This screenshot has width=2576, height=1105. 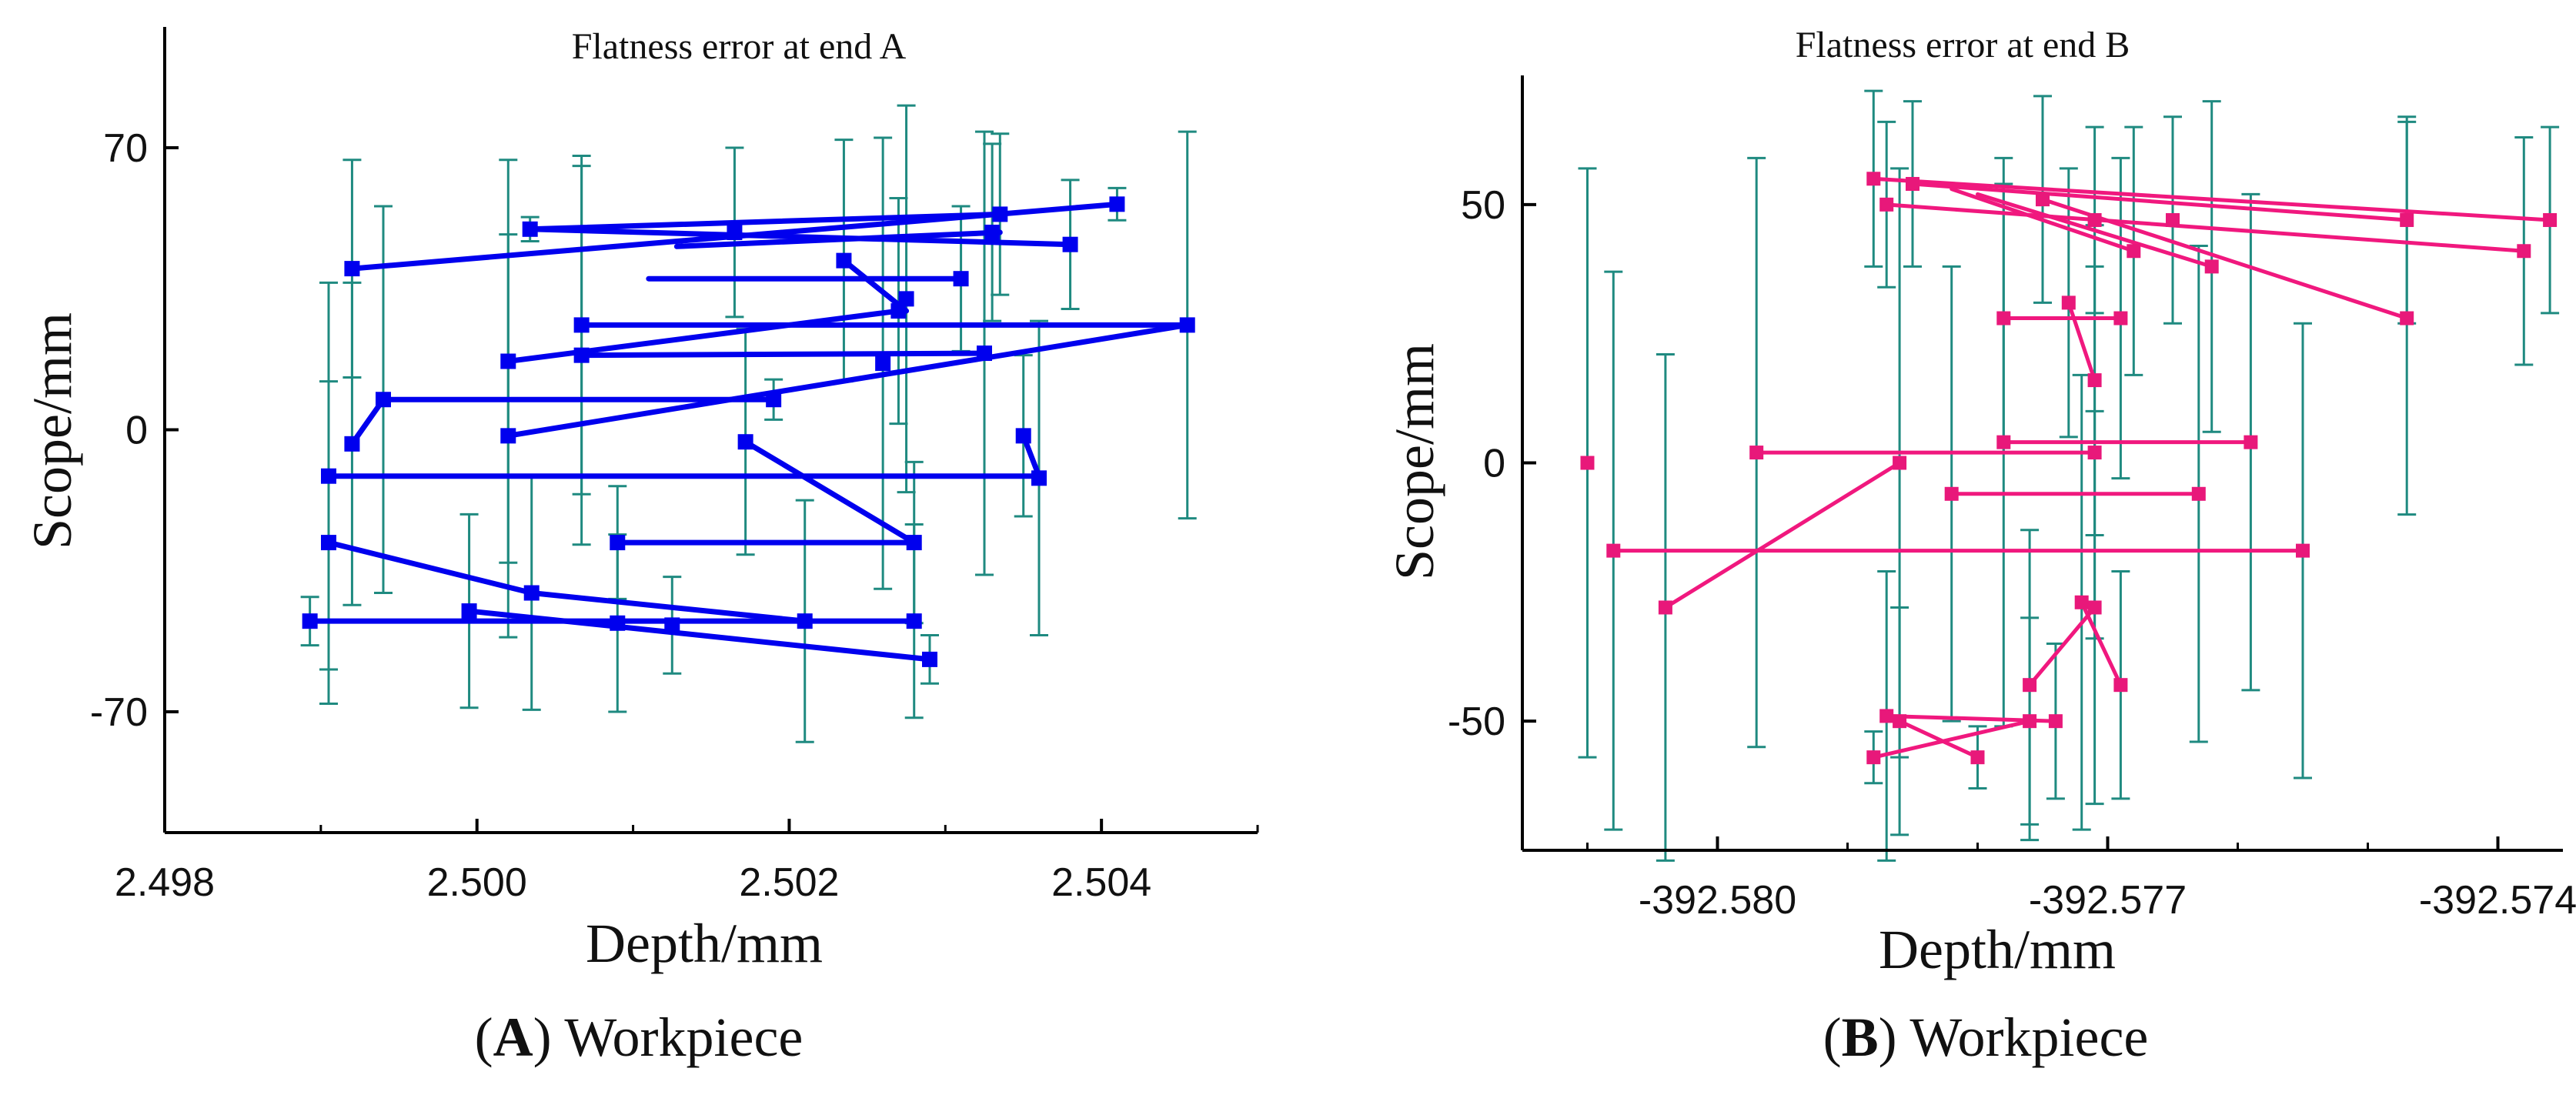 I want to click on panel-b-title: Flatness error at end B, so click(x=1963, y=45).